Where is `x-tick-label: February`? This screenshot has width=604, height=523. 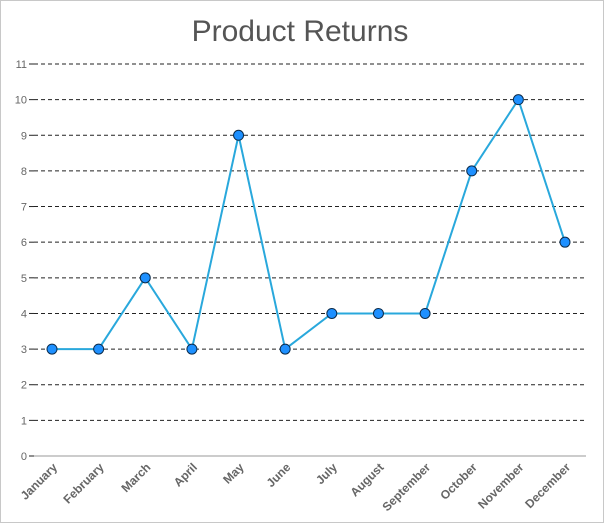
x-tick-label: February is located at coordinates (84, 483).